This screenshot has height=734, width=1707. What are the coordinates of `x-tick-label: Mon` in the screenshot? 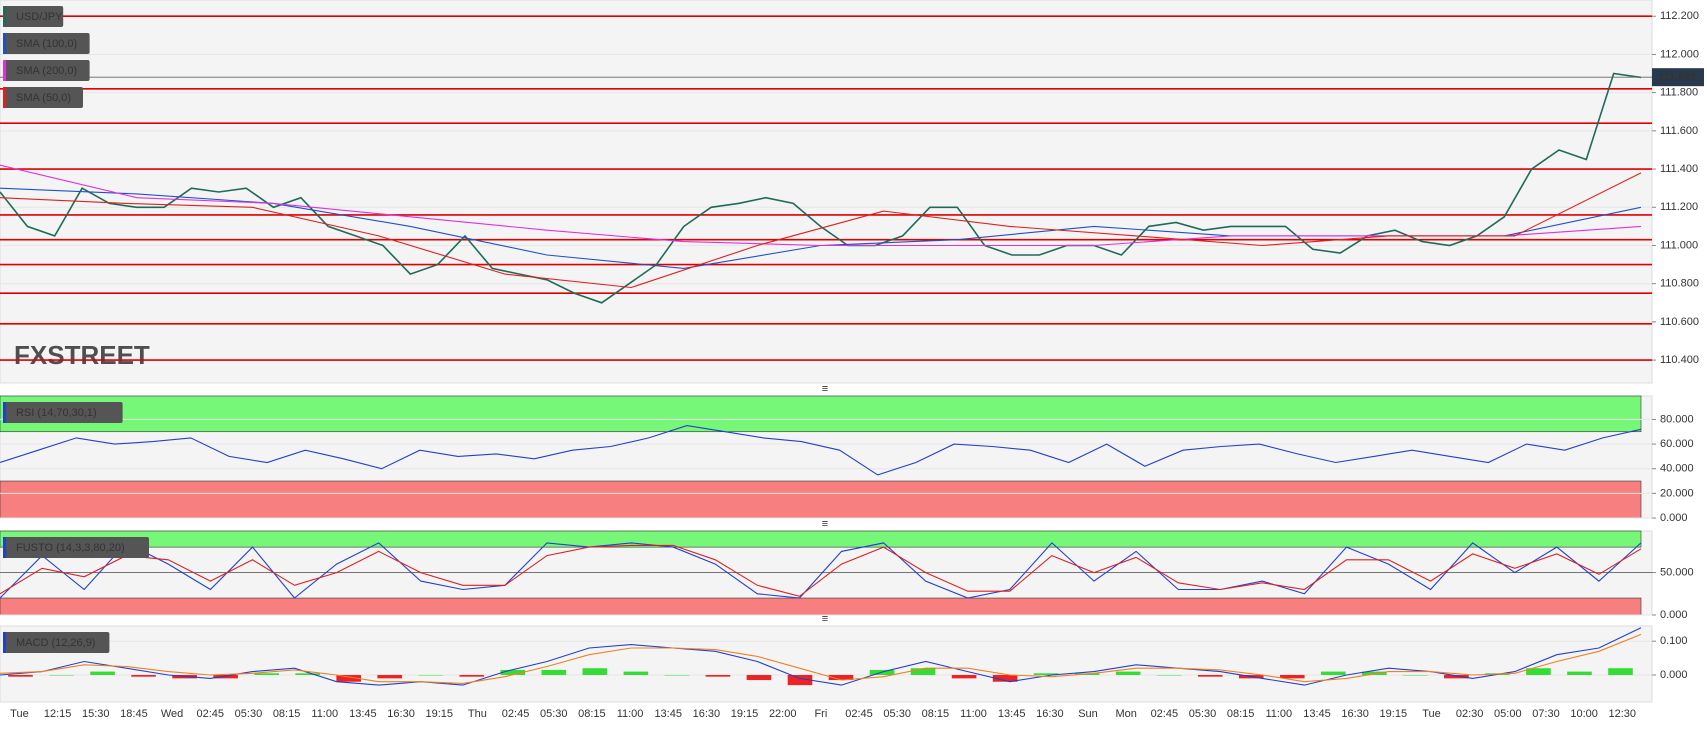 It's located at (1125, 714).